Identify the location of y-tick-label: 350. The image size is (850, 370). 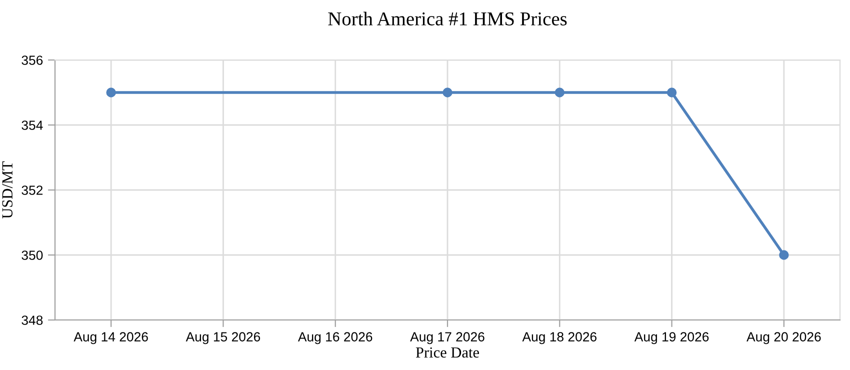
(32, 255).